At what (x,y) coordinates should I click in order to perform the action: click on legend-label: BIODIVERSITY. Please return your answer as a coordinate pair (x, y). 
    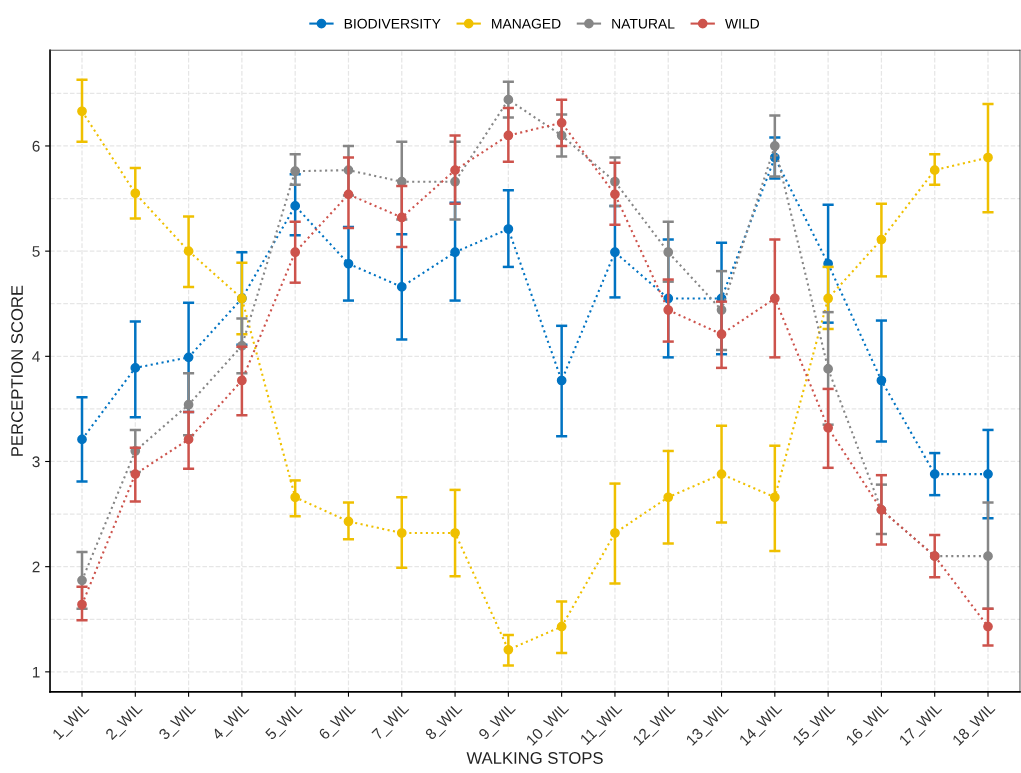
    Looking at the image, I should click on (392, 23).